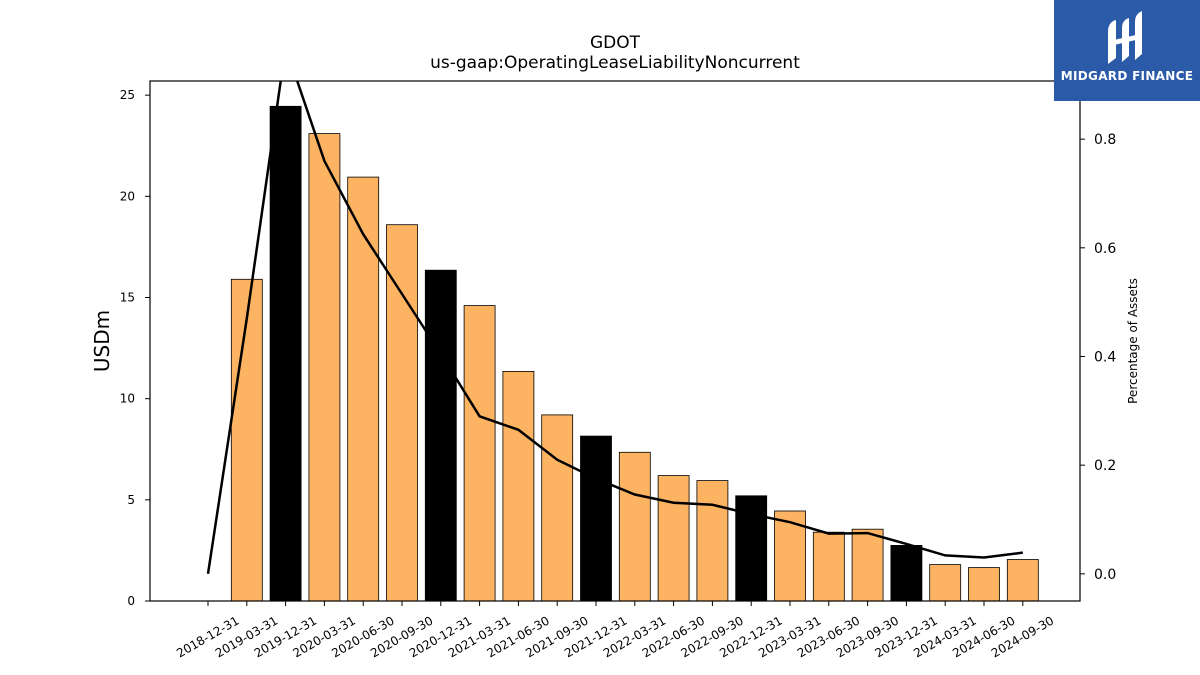 The width and height of the screenshot is (1200, 675). I want to click on y-axis-label: USDm, so click(102, 341).